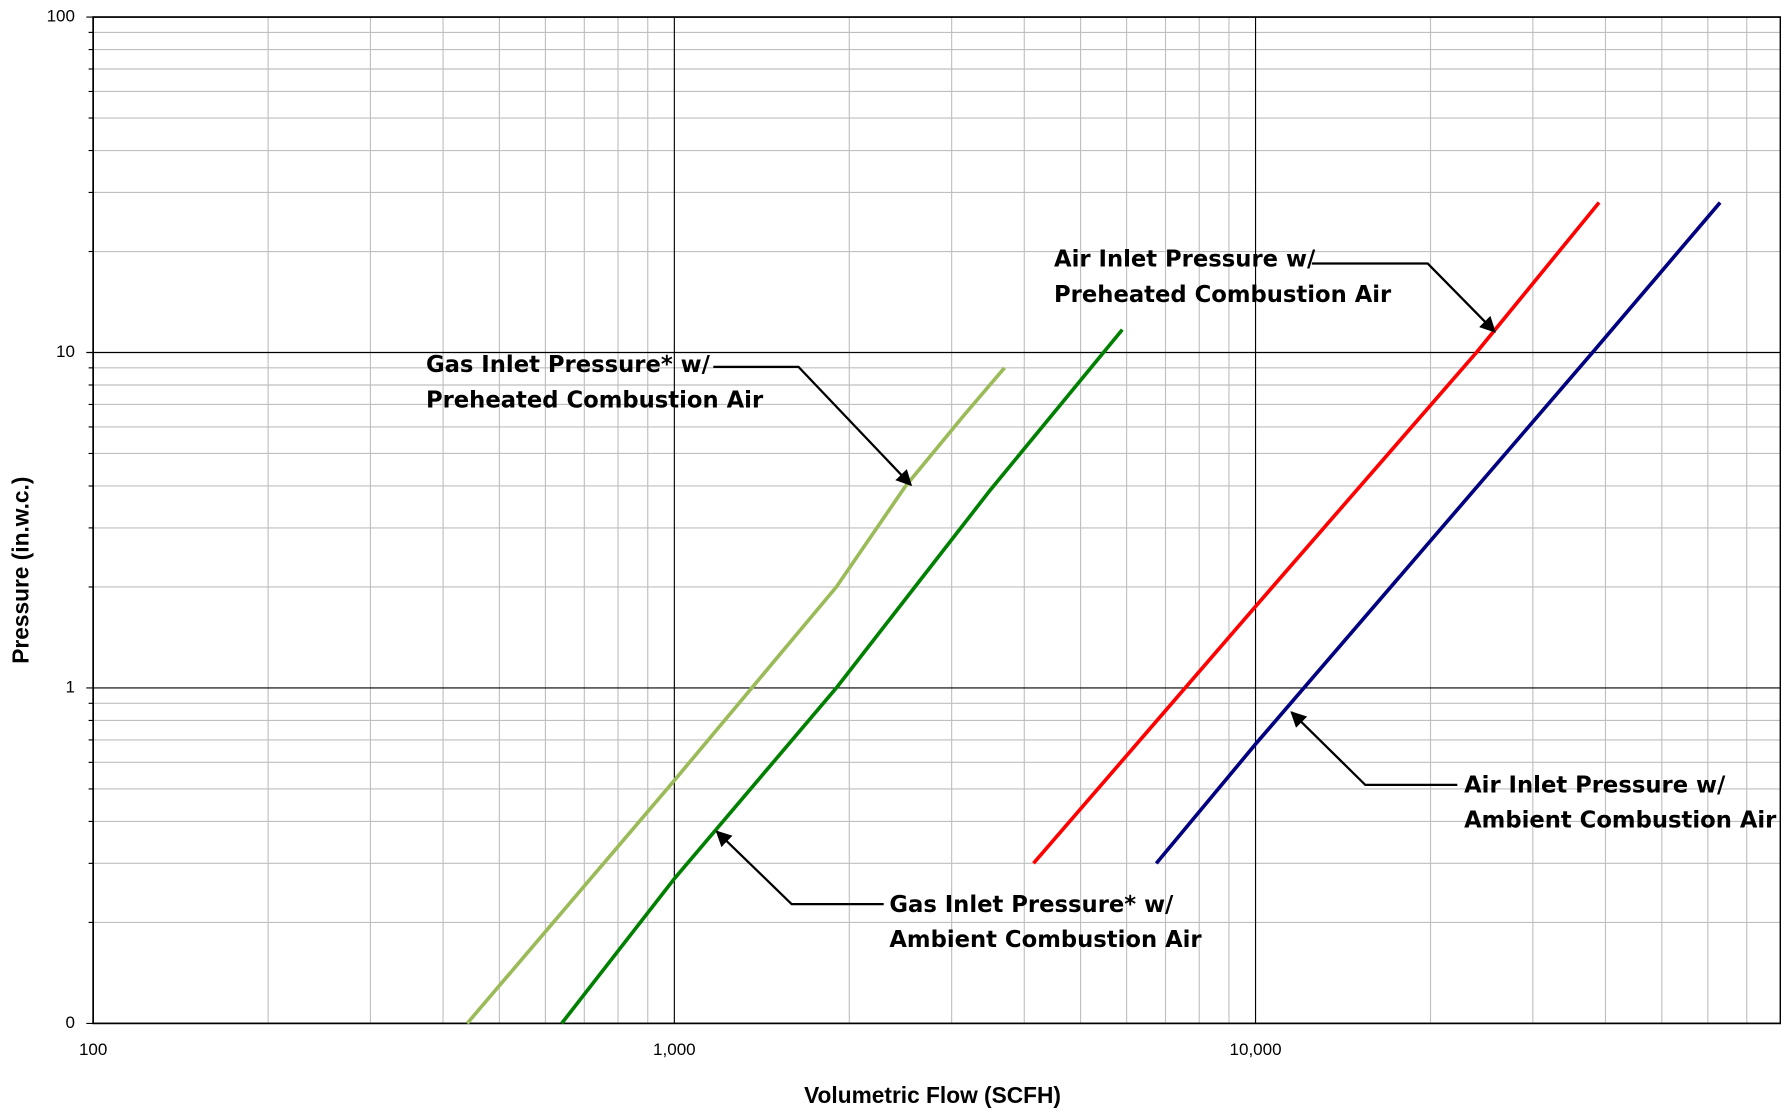 This screenshot has width=1781, height=1112. I want to click on x-tick-label: 10,000, so click(1256, 1049).